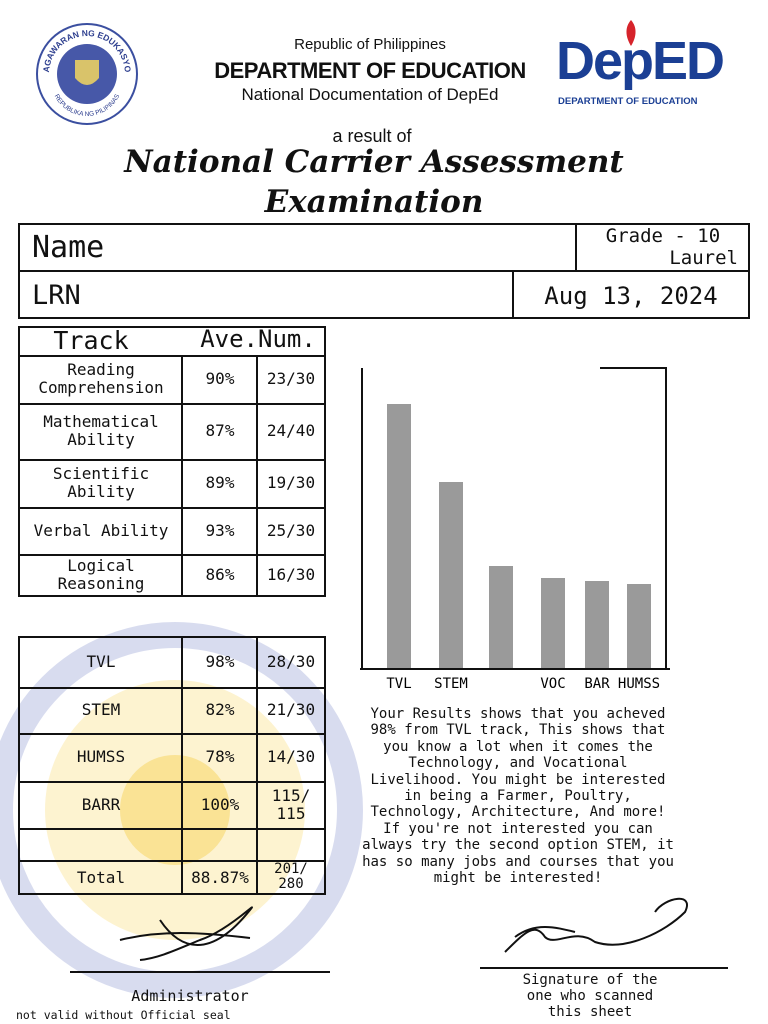  What do you see at coordinates (291, 661) in the screenshot?
I see `track-value: 28/30` at bounding box center [291, 661].